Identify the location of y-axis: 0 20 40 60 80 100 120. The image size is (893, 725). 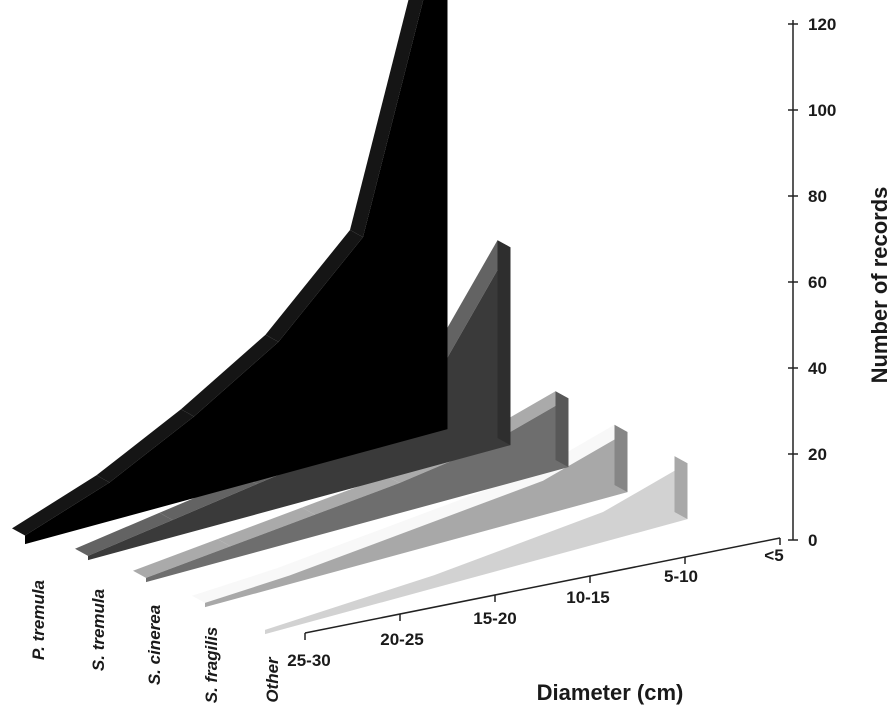
(812, 282).